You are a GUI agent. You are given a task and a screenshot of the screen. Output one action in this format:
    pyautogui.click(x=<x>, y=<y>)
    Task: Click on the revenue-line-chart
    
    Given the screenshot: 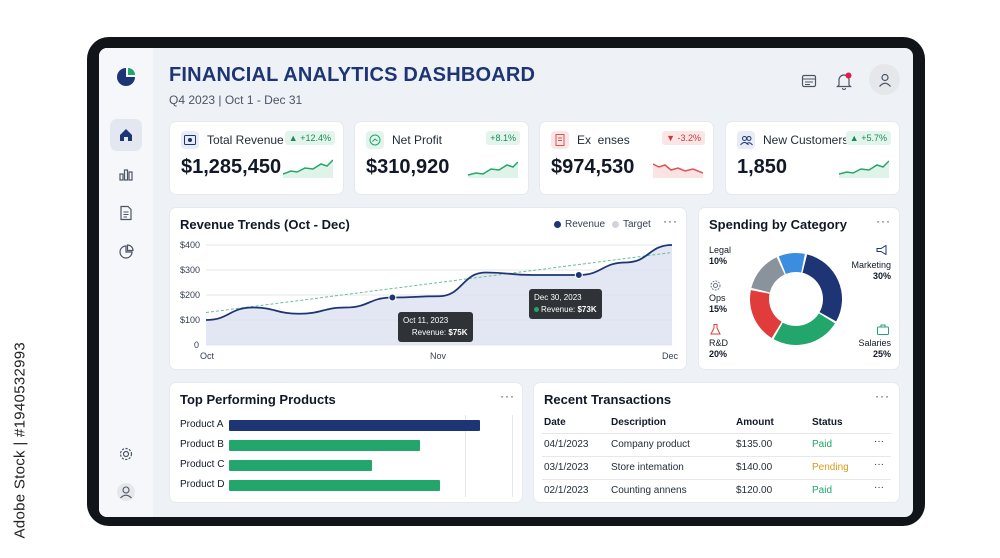 What is the action you would take?
    pyautogui.click(x=439, y=295)
    